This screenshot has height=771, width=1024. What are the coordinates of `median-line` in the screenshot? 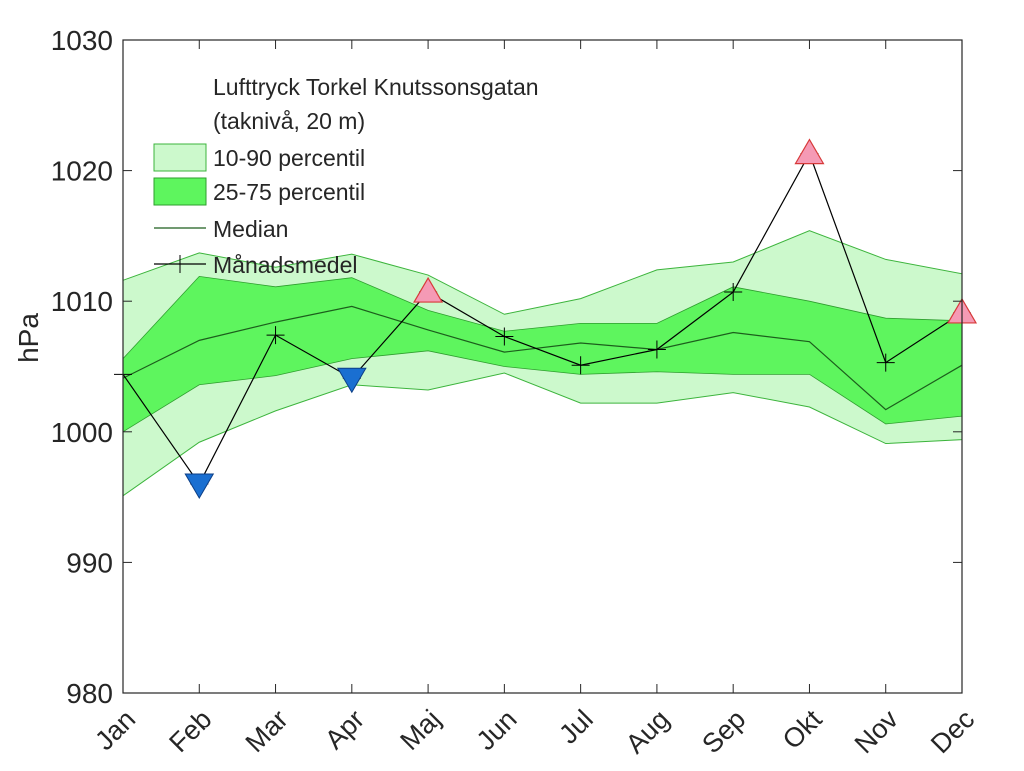 It's located at (542, 358).